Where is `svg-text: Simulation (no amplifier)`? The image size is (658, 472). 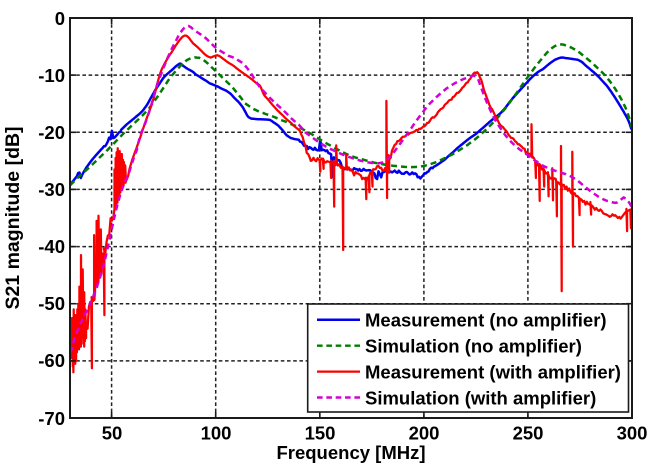 svg-text: Simulation (no amplifier) is located at coordinates (473, 346).